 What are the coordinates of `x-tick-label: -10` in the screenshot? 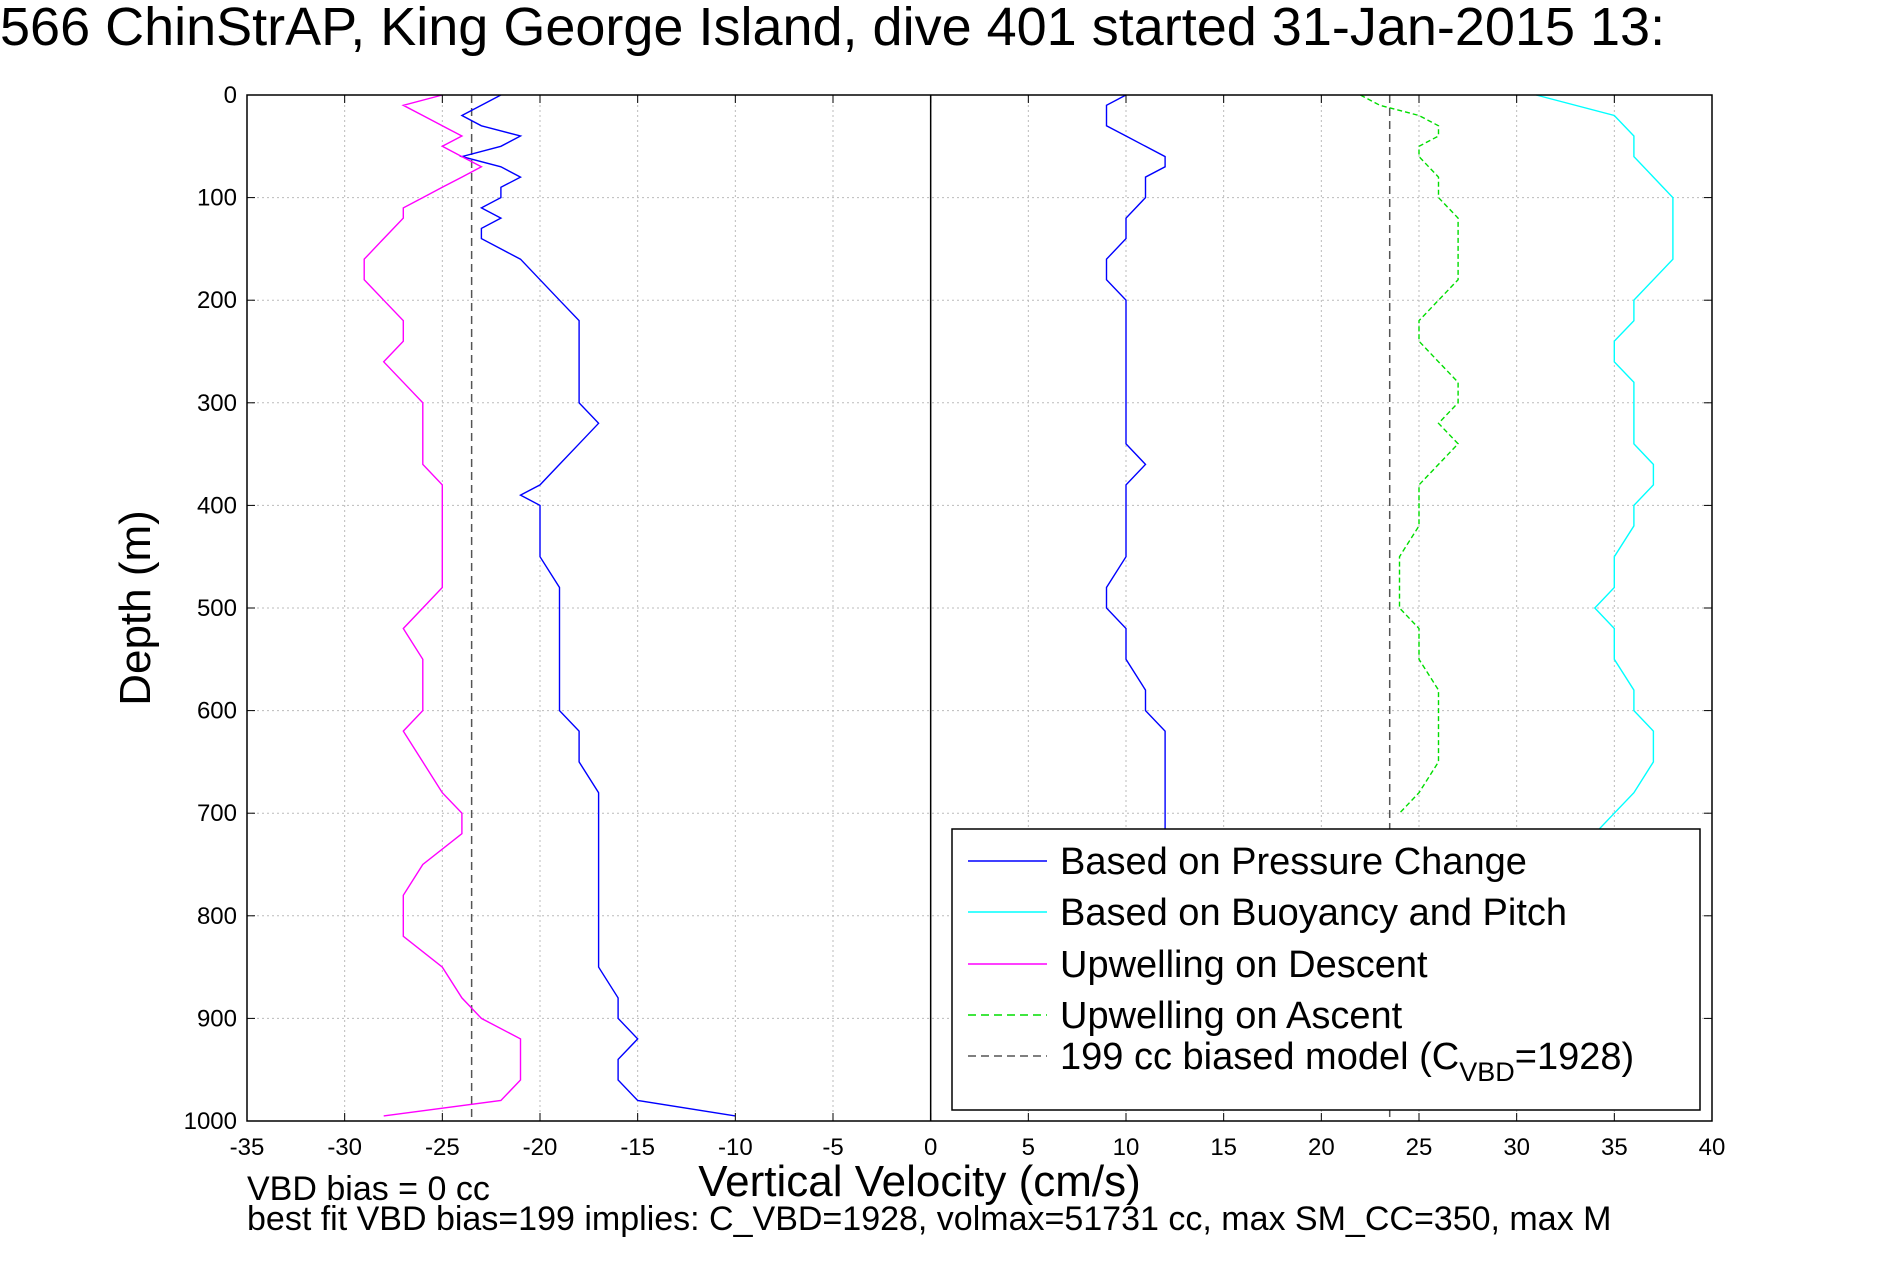 It's located at (735, 1147).